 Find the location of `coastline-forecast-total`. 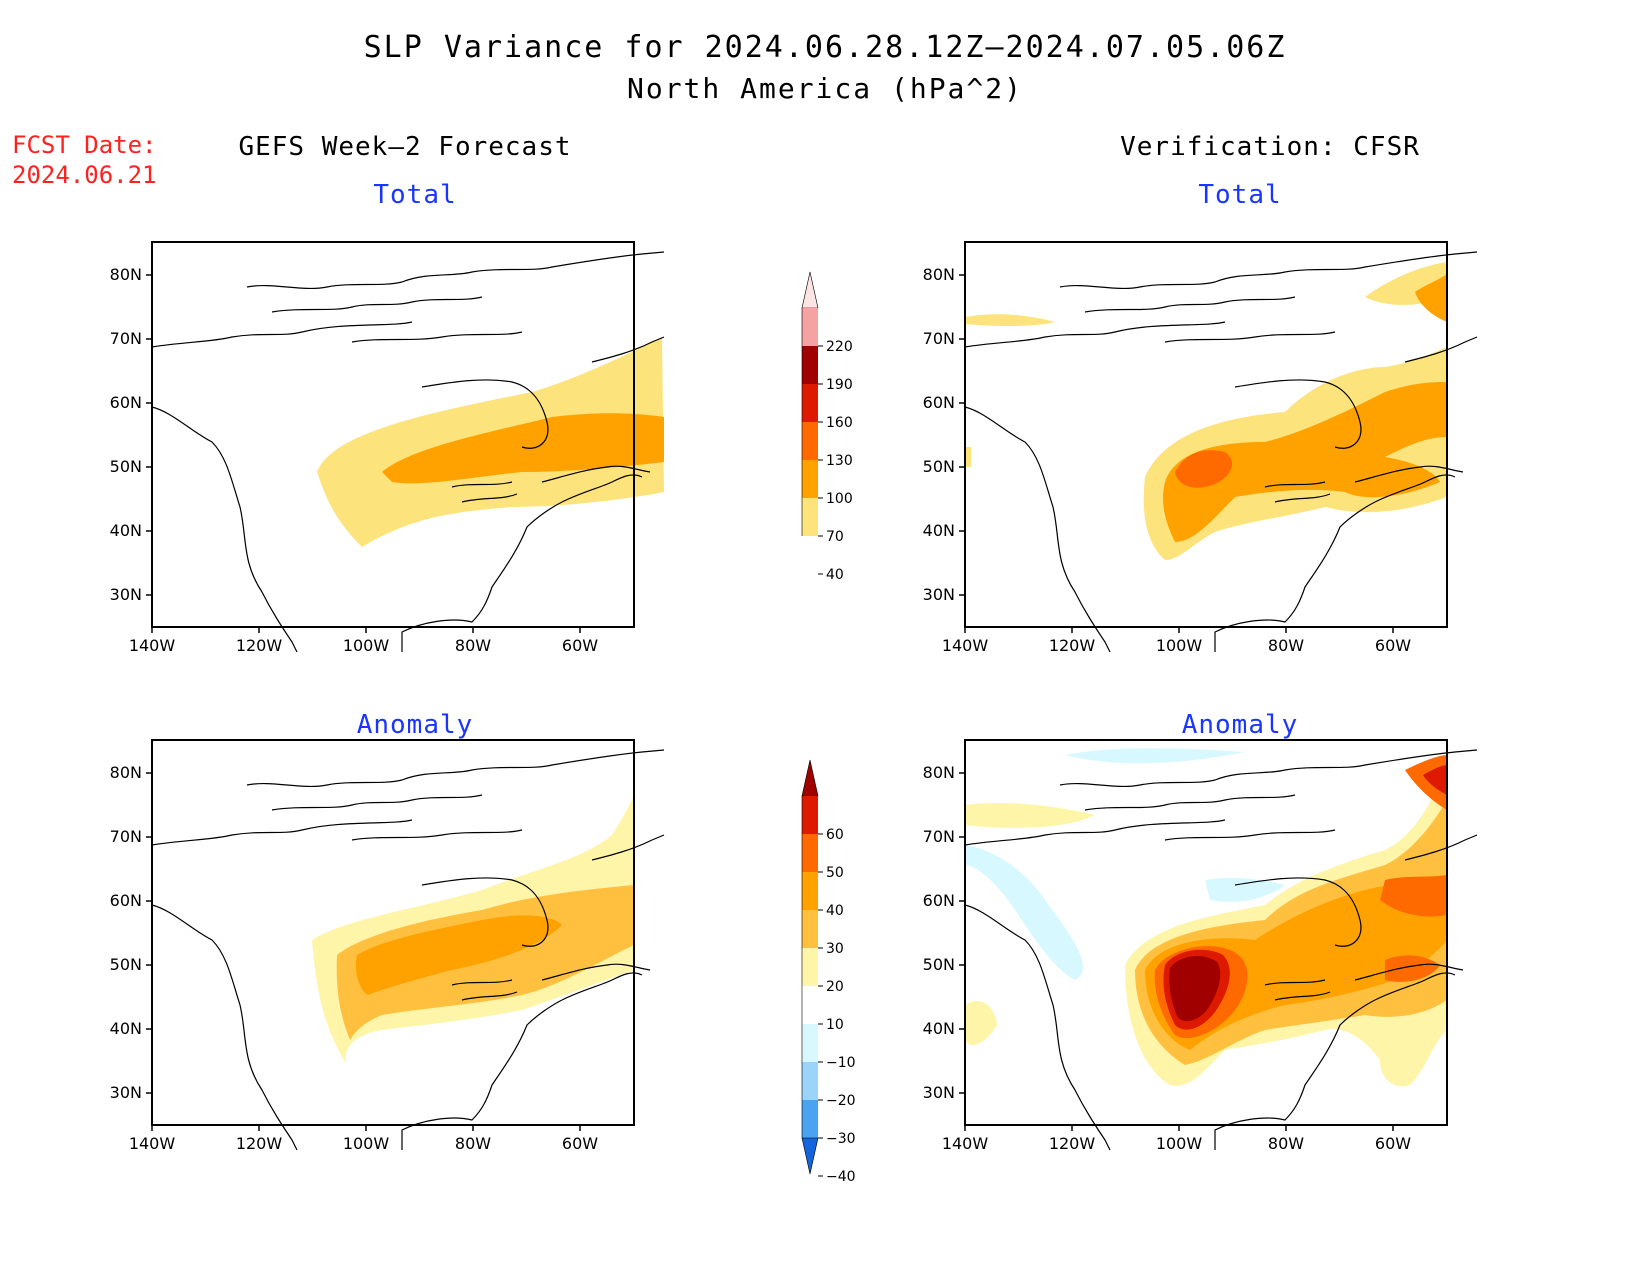

coastline-forecast-total is located at coordinates (408, 452).